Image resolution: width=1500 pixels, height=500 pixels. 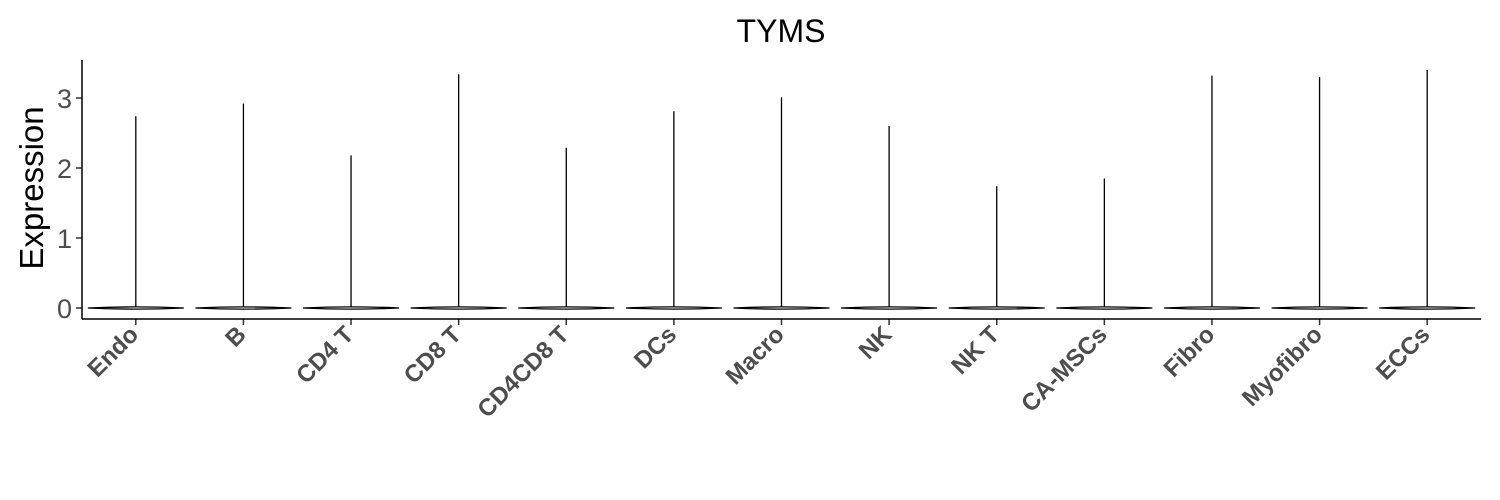 I want to click on y-axis-ticks: 0 1 2 3, so click(x=69, y=204).